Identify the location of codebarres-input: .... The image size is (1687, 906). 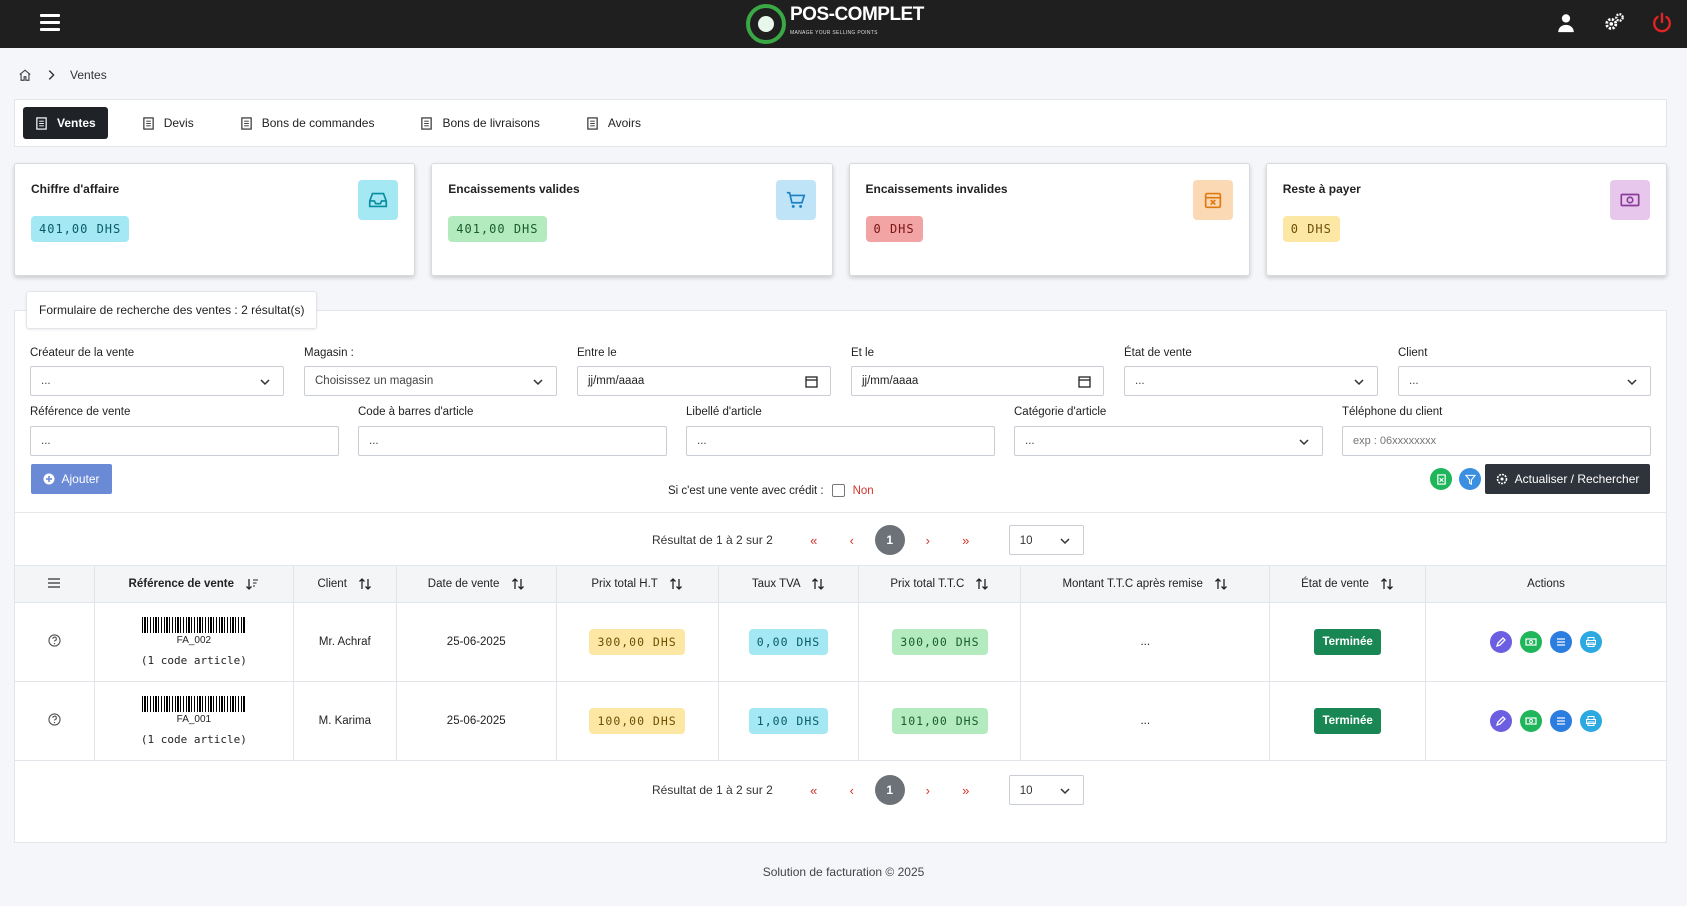
(512, 441).